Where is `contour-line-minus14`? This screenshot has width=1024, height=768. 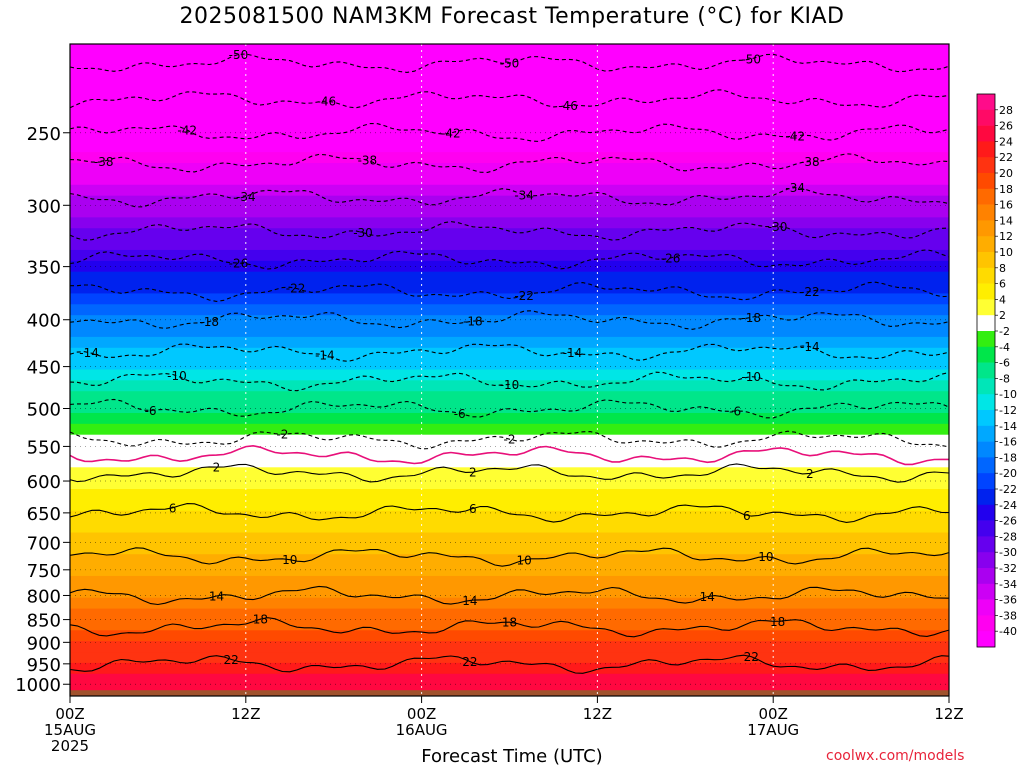
contour-line-minus14 is located at coordinates (509, 352).